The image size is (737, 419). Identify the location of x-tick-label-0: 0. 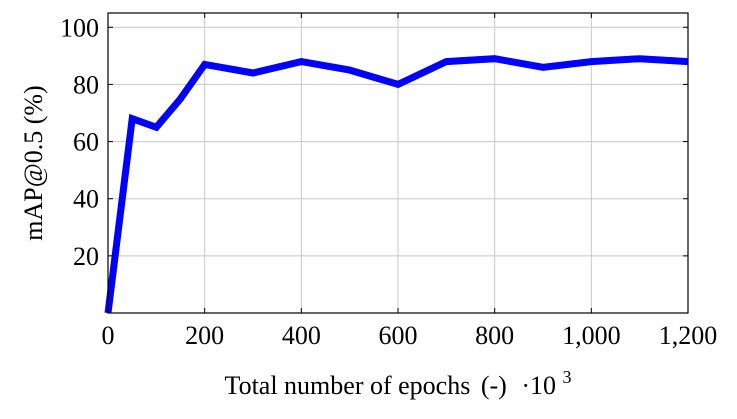
(108, 335).